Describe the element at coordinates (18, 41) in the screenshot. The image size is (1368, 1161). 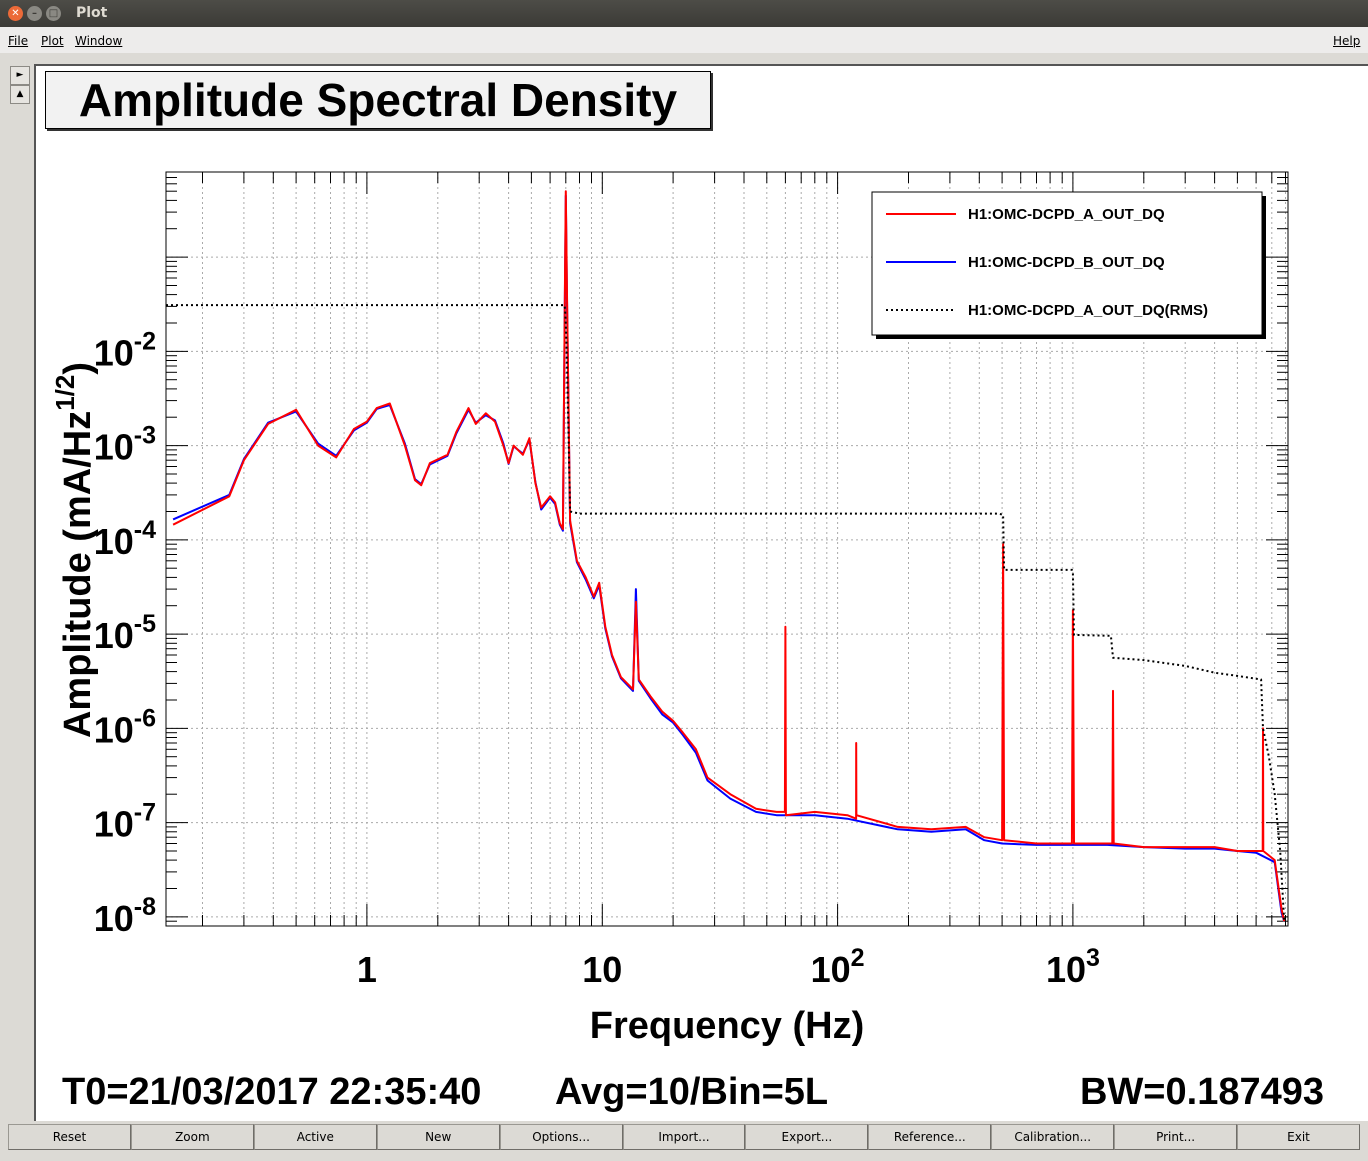
I see `menu-file: File` at that location.